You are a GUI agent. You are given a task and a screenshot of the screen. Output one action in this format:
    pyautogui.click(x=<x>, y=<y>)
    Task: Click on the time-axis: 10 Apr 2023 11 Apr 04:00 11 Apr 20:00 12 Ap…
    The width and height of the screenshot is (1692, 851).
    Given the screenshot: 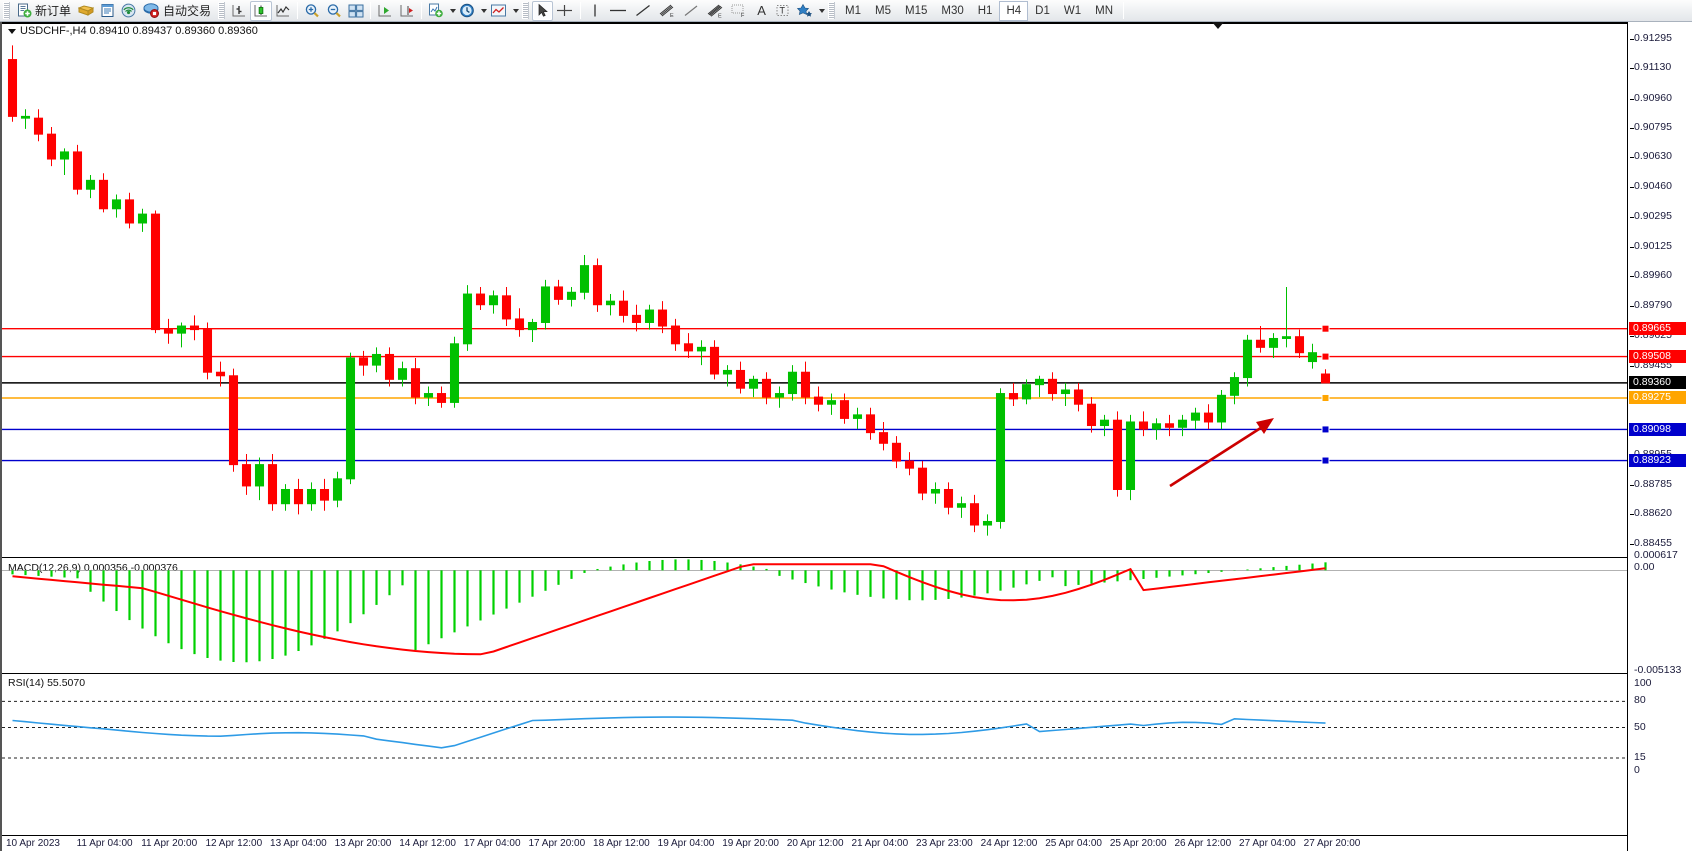 What is the action you would take?
    pyautogui.click(x=814, y=843)
    